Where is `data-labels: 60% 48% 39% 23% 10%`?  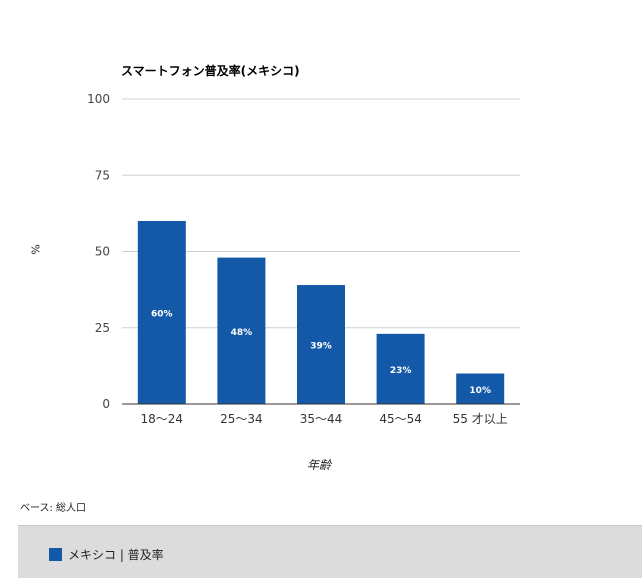 data-labels: 60% 48% 39% 23% 10% is located at coordinates (321, 353).